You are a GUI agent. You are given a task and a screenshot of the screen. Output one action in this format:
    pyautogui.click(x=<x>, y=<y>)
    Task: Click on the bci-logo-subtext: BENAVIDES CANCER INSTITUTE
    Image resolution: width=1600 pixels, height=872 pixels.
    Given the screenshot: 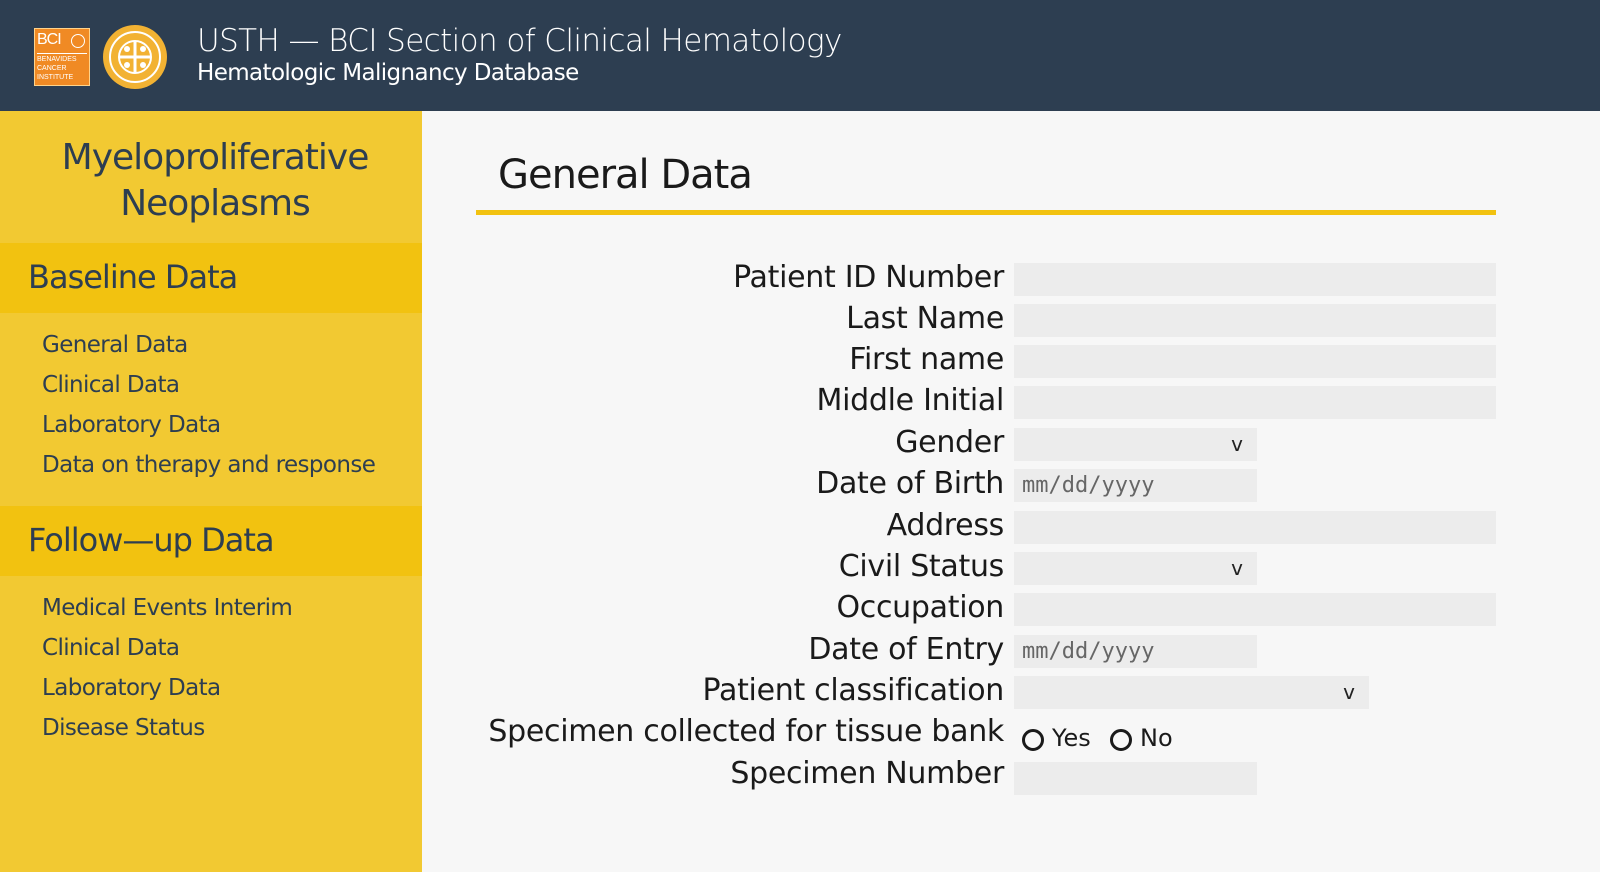 What is the action you would take?
    pyautogui.click(x=57, y=68)
    